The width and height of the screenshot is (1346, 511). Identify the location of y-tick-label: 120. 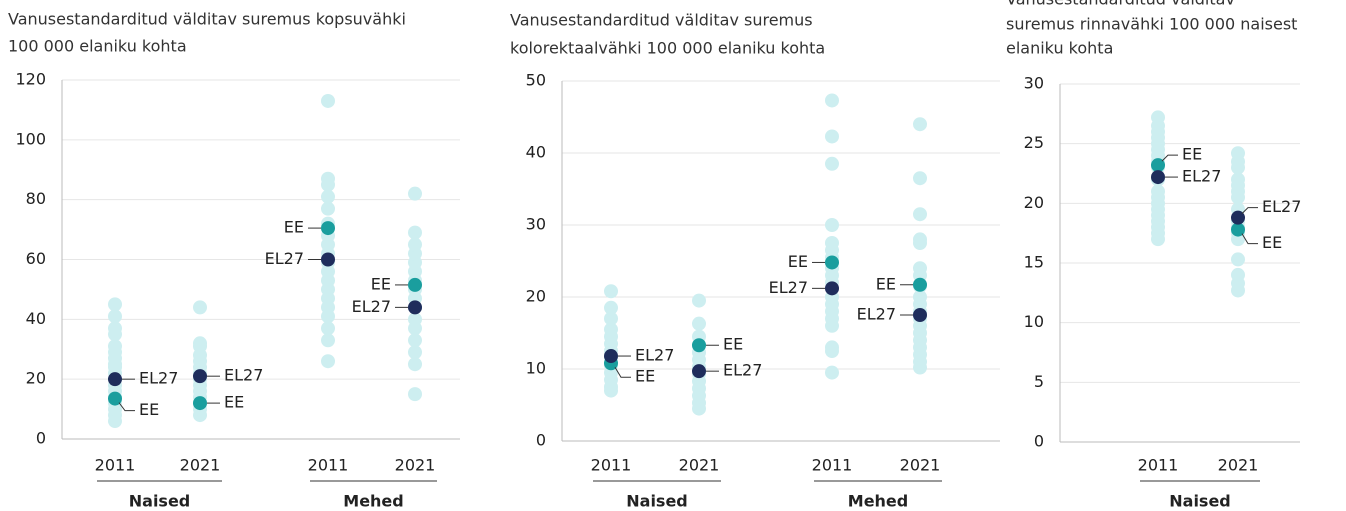
(30, 79).